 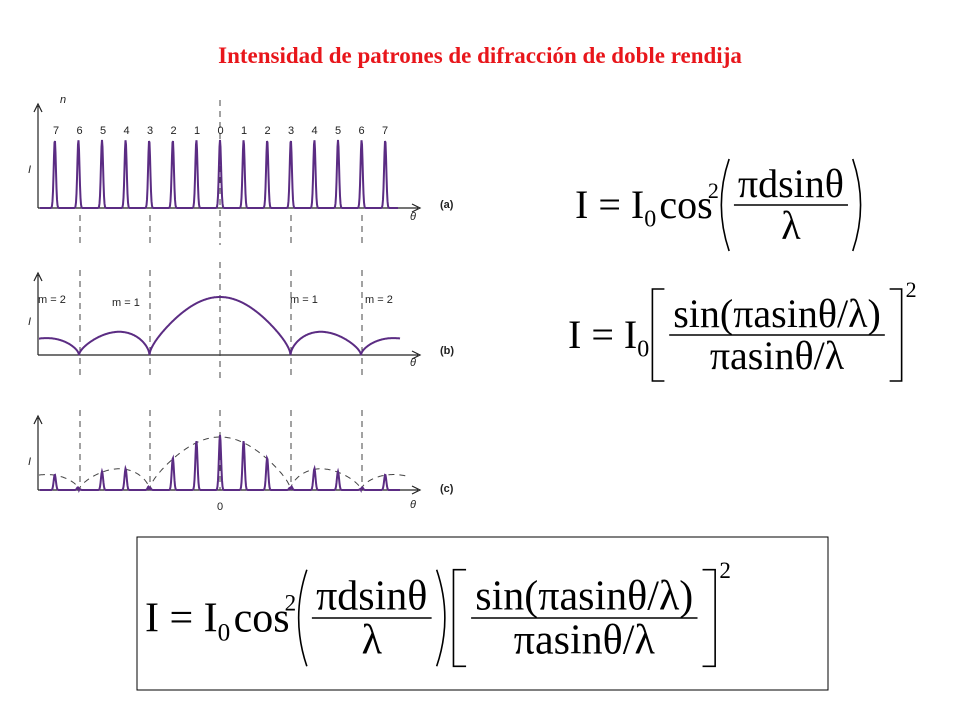 What do you see at coordinates (63, 100) in the screenshot?
I see `order-label: n` at bounding box center [63, 100].